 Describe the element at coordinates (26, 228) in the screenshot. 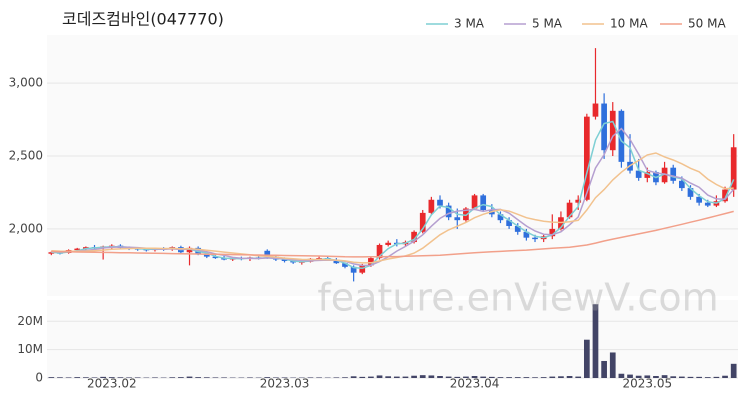

I see `y-tick-label: 2,000` at that location.